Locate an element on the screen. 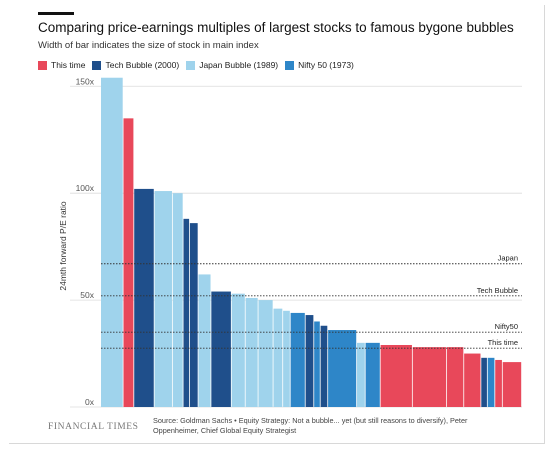 This screenshot has width=554, height=449. legend-item-tech-bubble: Tech Bubble (2000) is located at coordinates (135, 65).